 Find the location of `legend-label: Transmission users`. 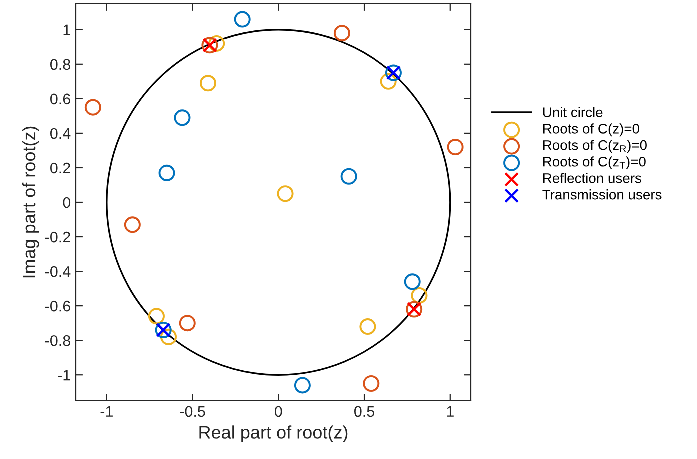

legend-label: Transmission users is located at coordinates (602, 195).